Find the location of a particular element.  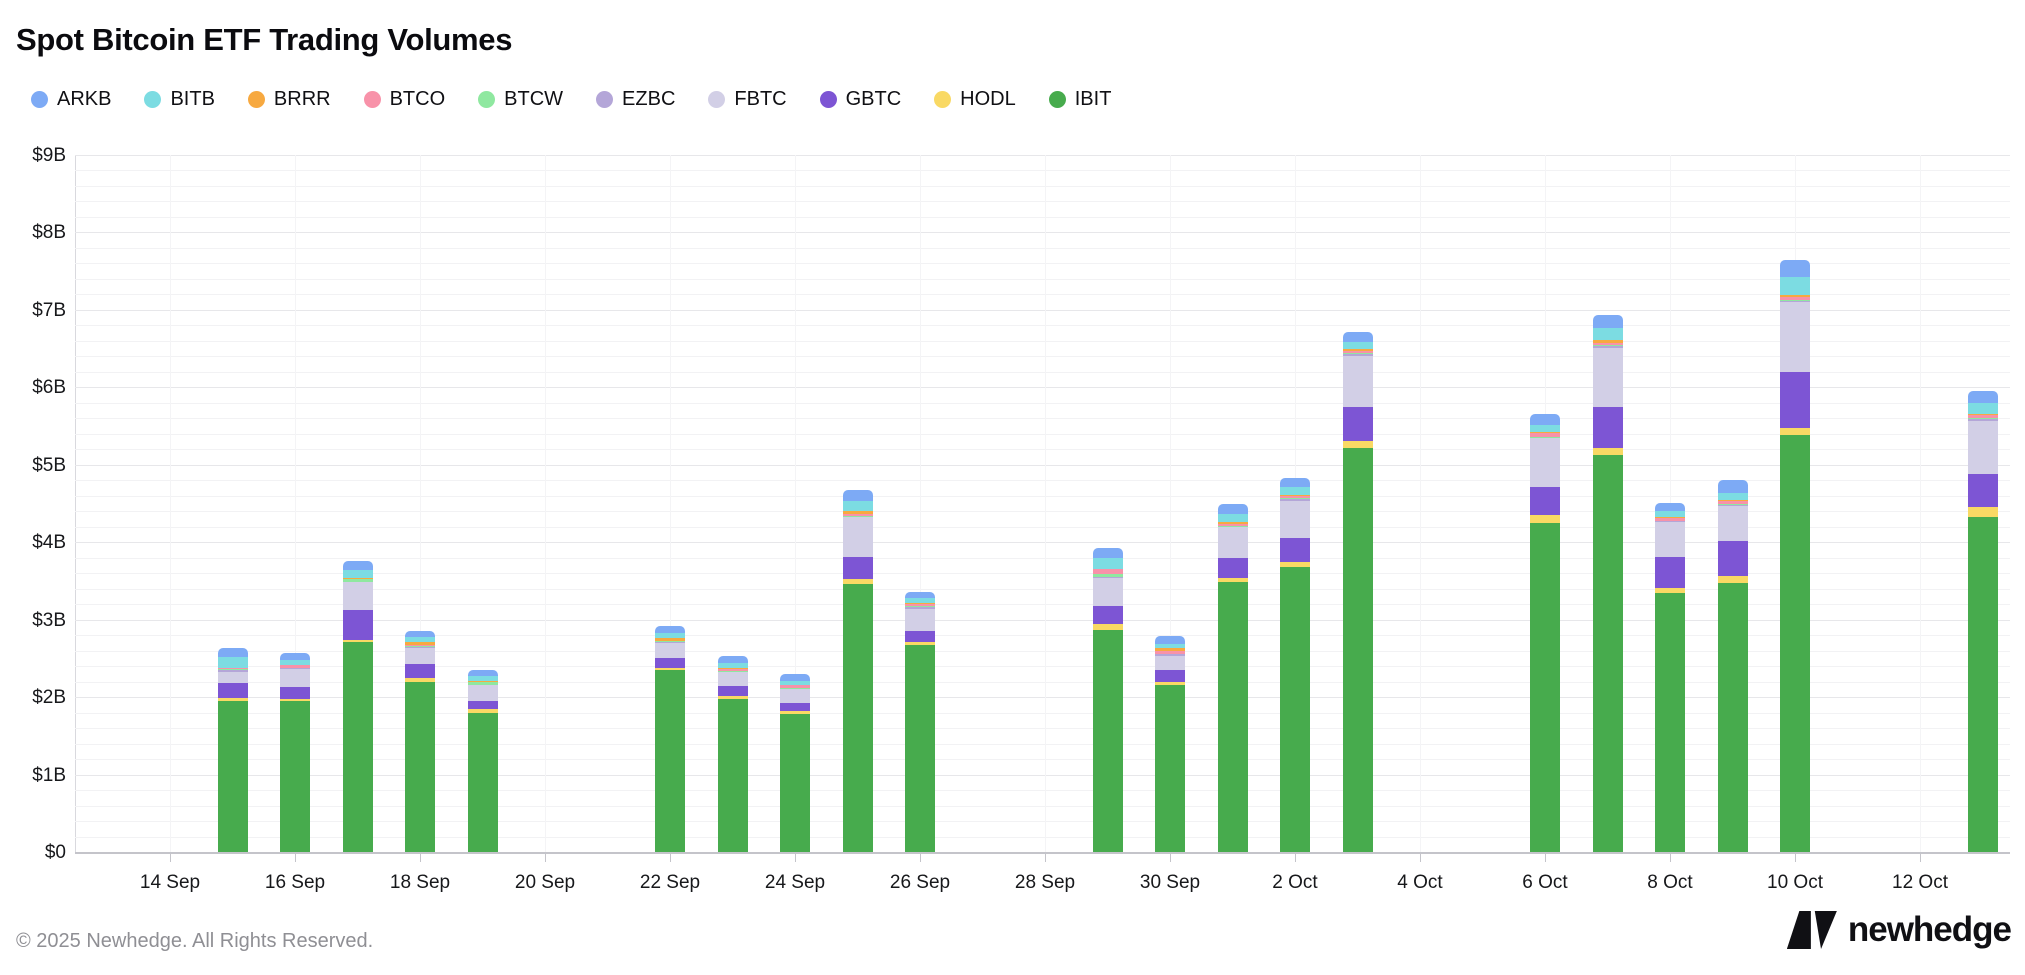

bar-3-Oct is located at coordinates (1357, 591).